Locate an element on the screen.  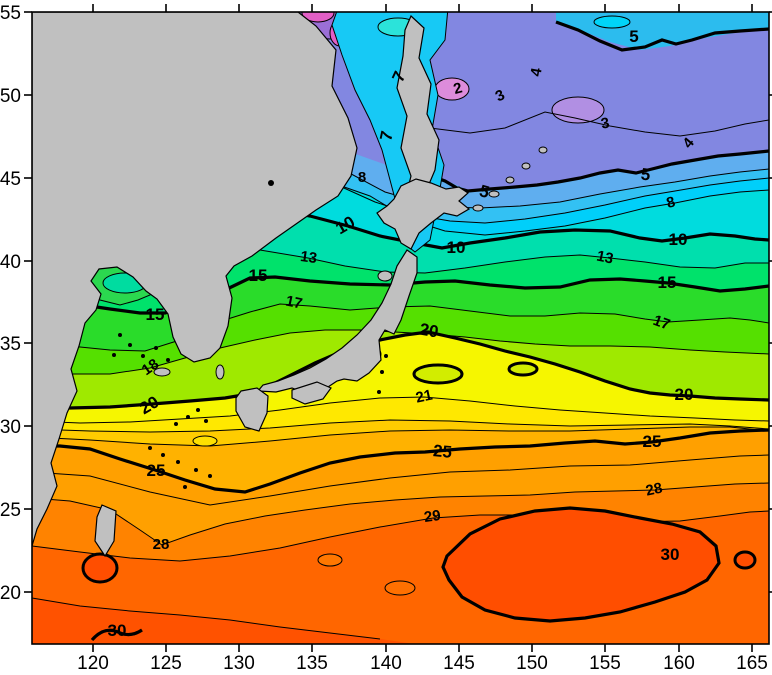
y-tick-label: 45 is located at coordinates (10, 179).